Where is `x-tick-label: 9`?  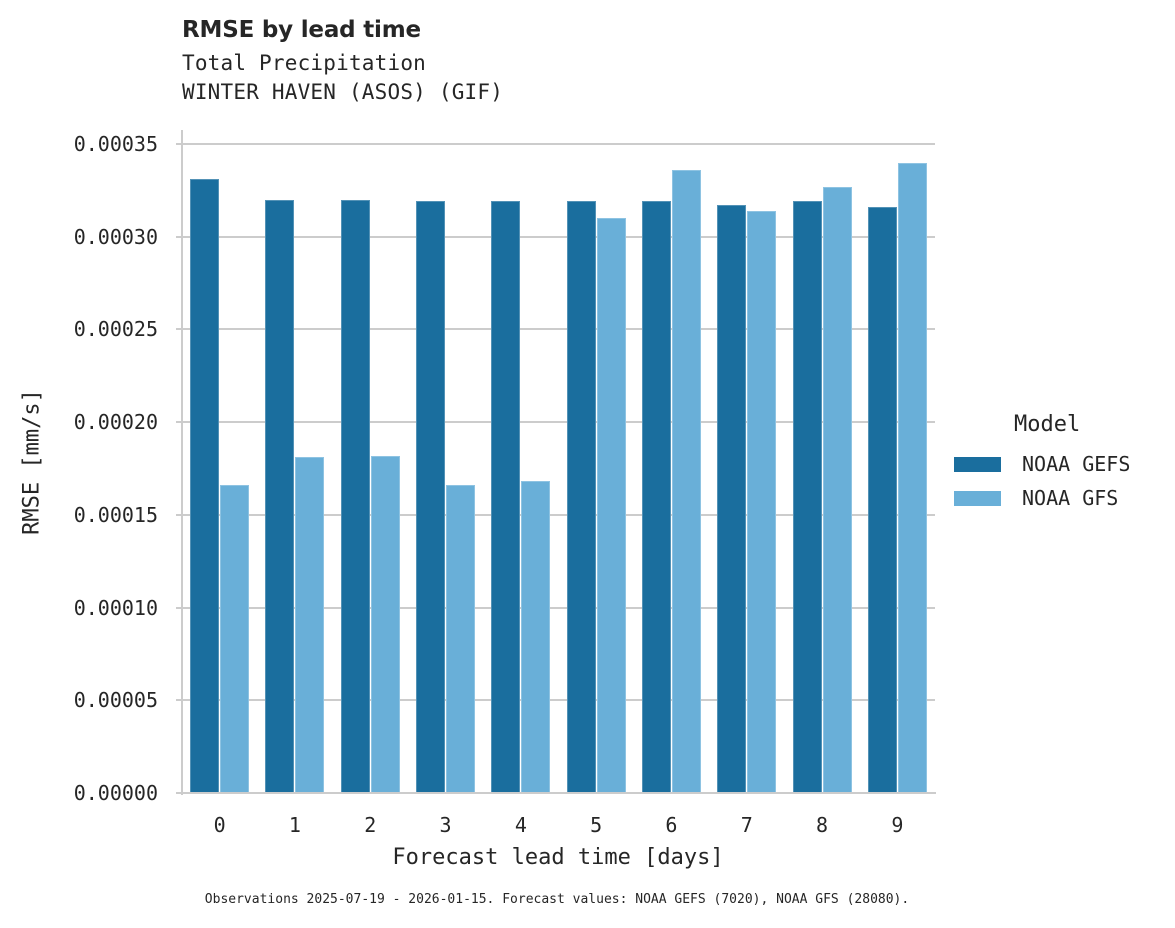
x-tick-label: 9 is located at coordinates (897, 825).